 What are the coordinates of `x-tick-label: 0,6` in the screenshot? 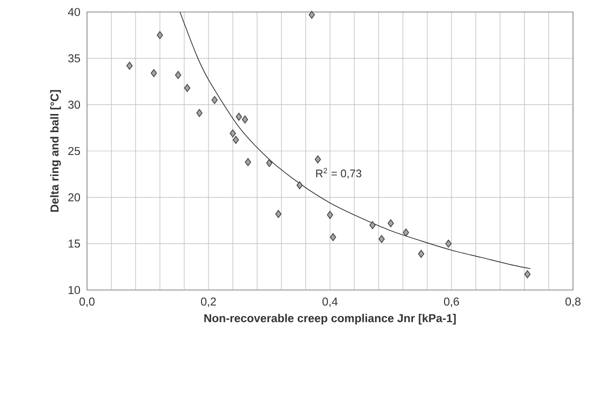 It's located at (451, 302).